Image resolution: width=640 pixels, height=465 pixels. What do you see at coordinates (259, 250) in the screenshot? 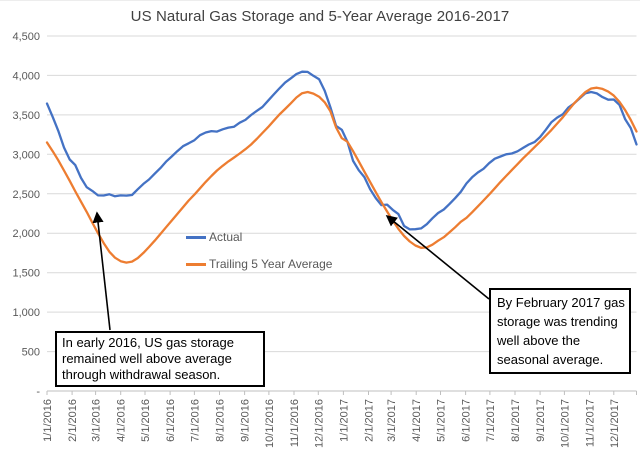
I see `legend: Actual Trailing 5 Year Average` at bounding box center [259, 250].